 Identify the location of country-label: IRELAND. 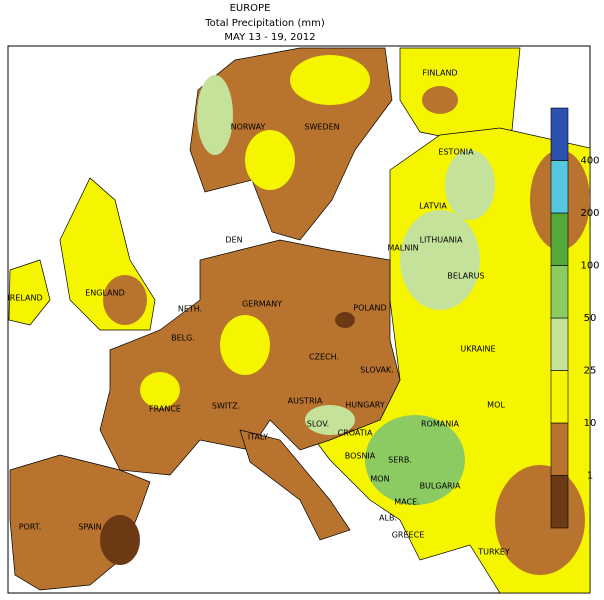
(24, 298).